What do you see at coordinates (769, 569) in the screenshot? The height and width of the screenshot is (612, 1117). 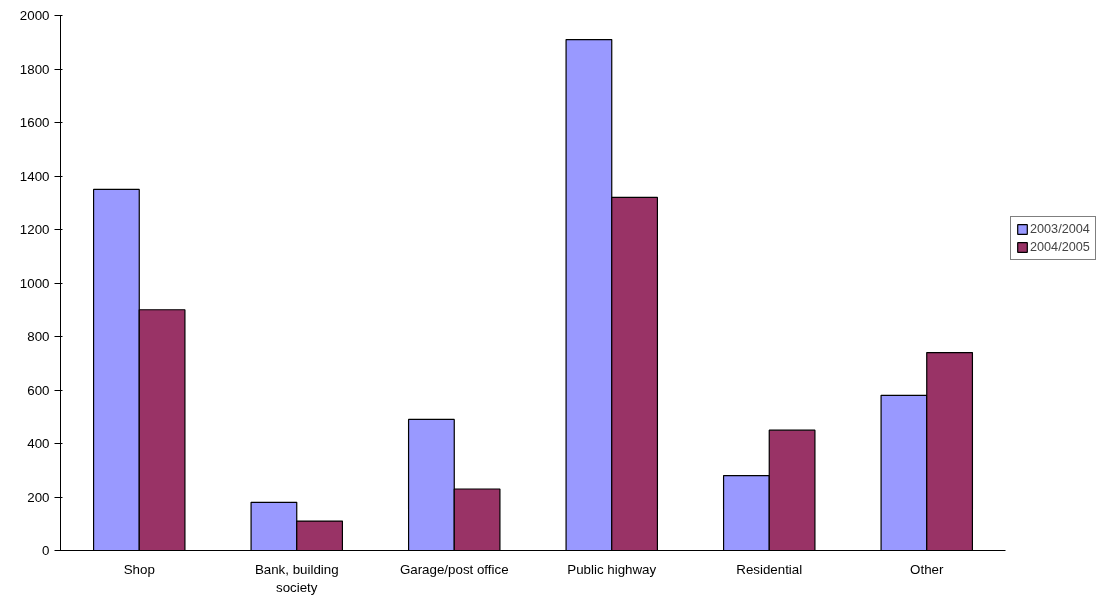 I see `x-tick-label: Residential` at bounding box center [769, 569].